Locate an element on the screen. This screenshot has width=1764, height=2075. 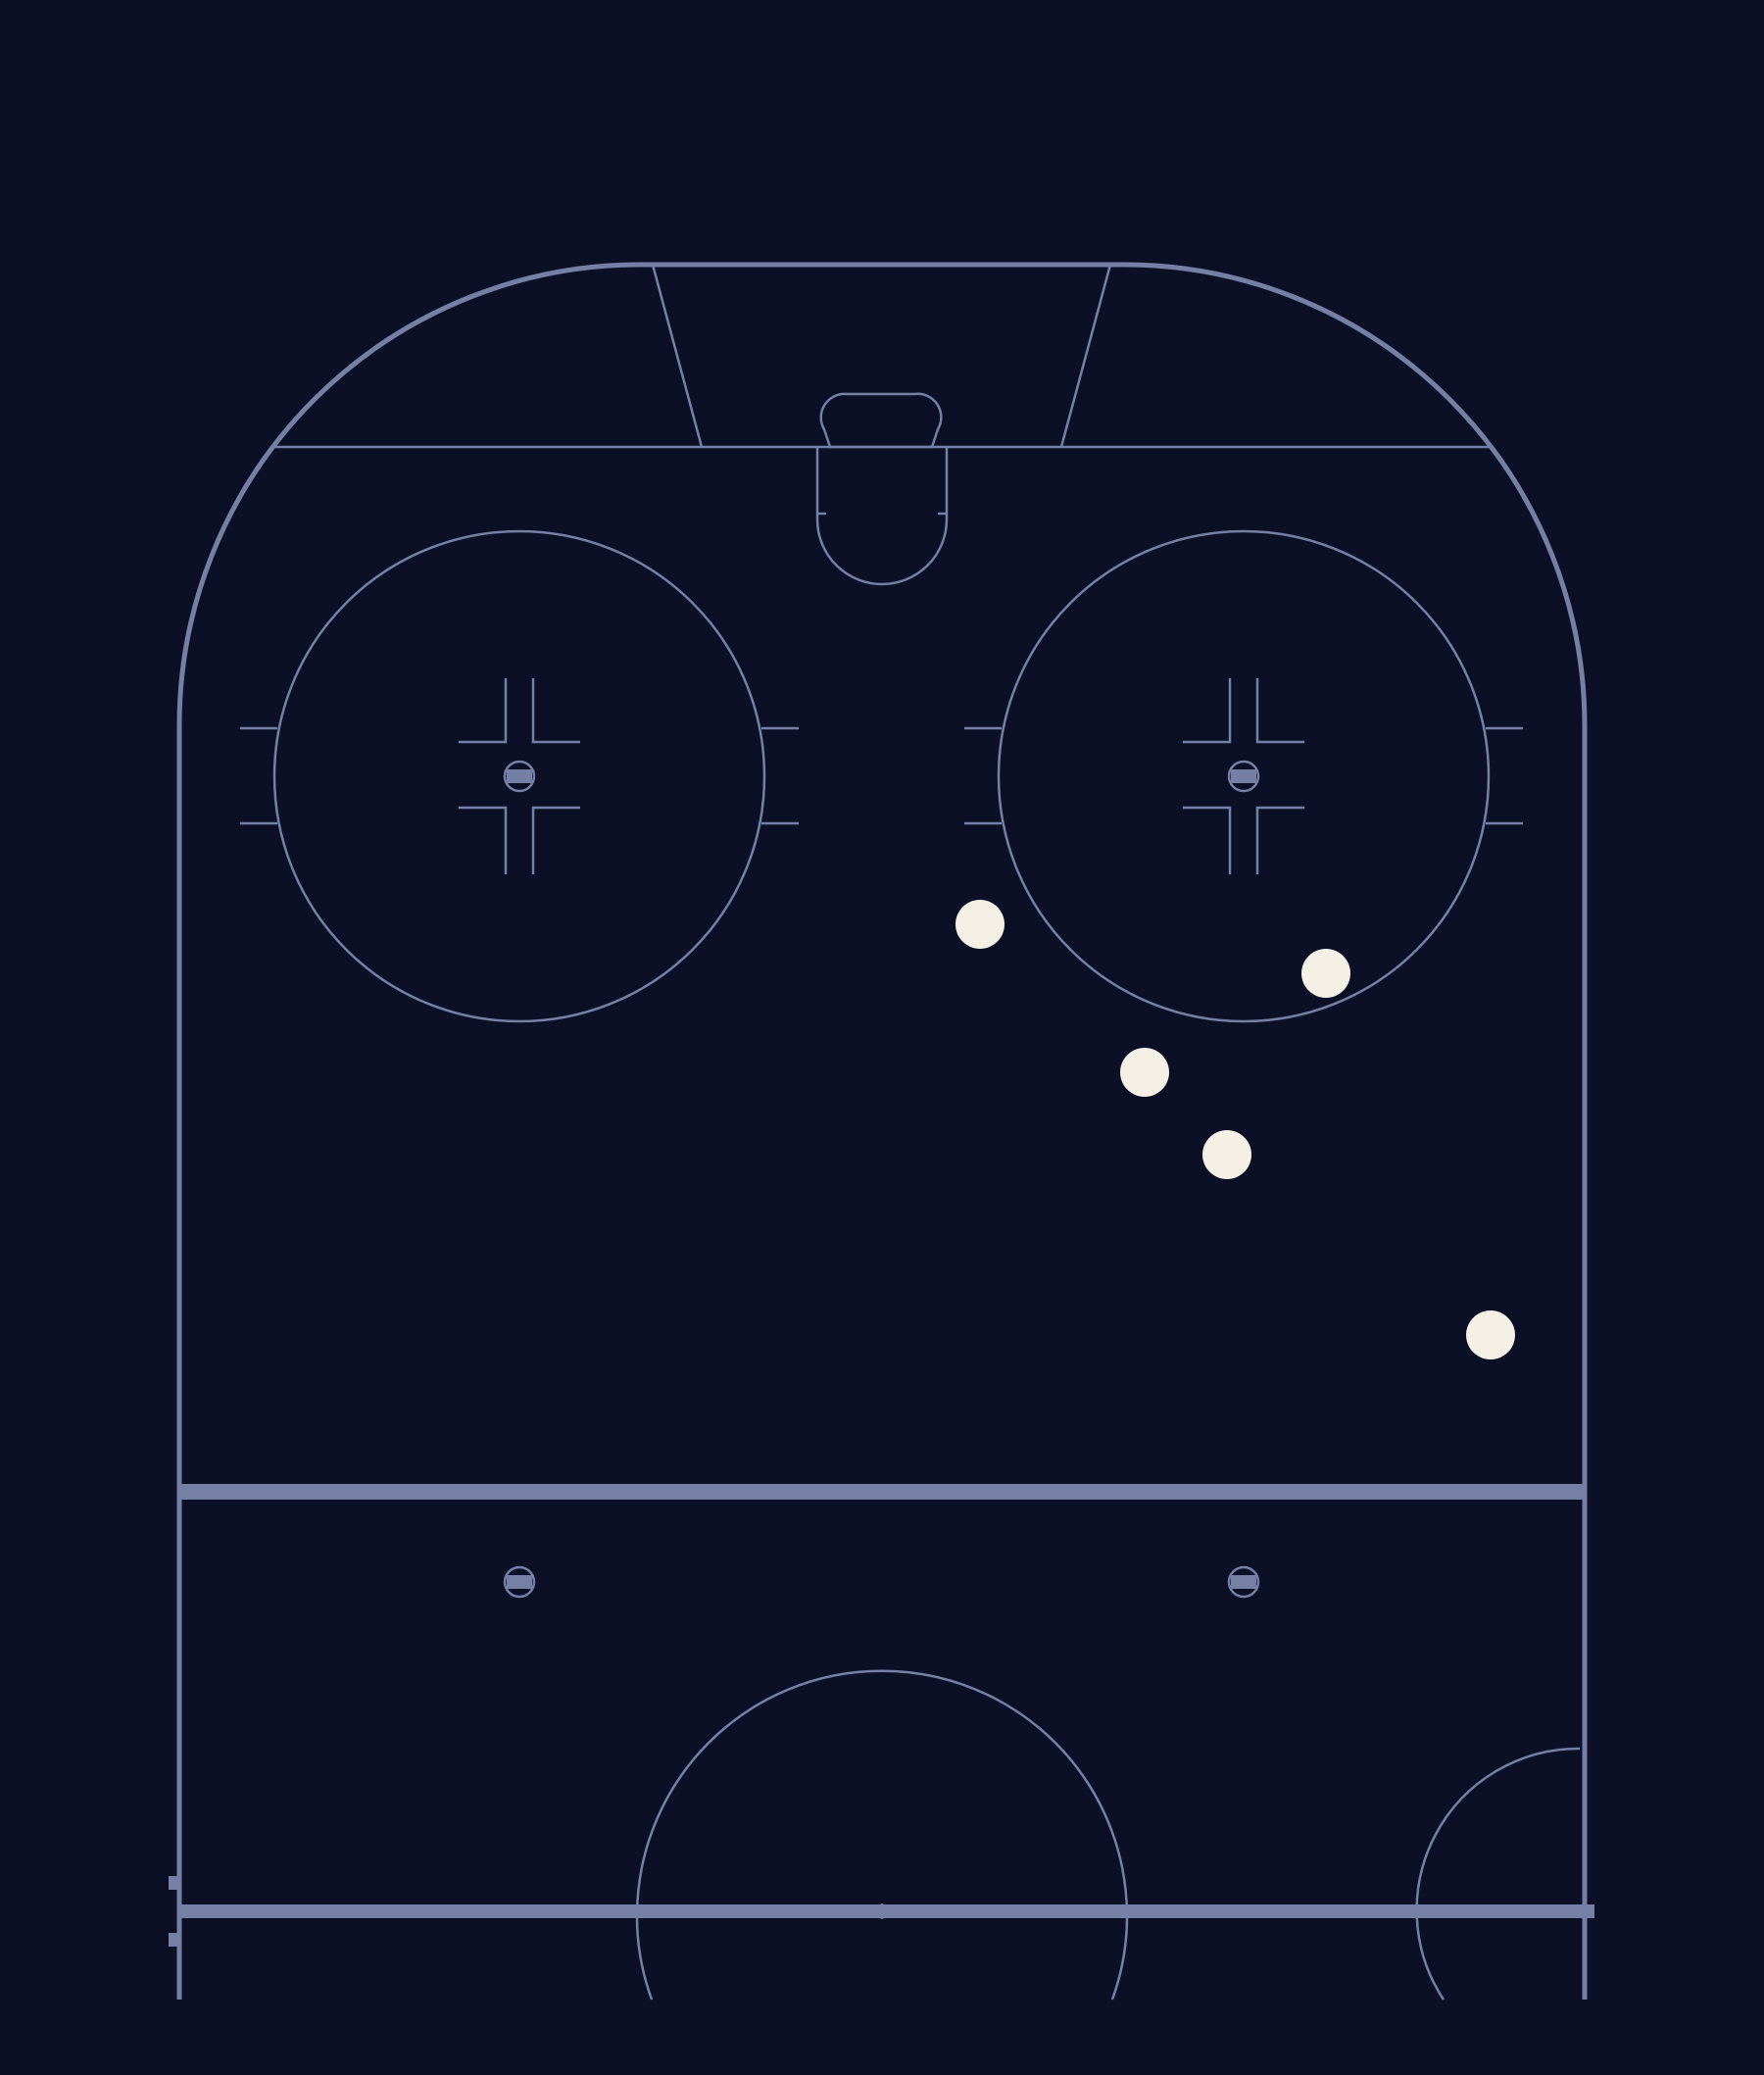
faceoff-circle-right is located at coordinates (1243, 776).